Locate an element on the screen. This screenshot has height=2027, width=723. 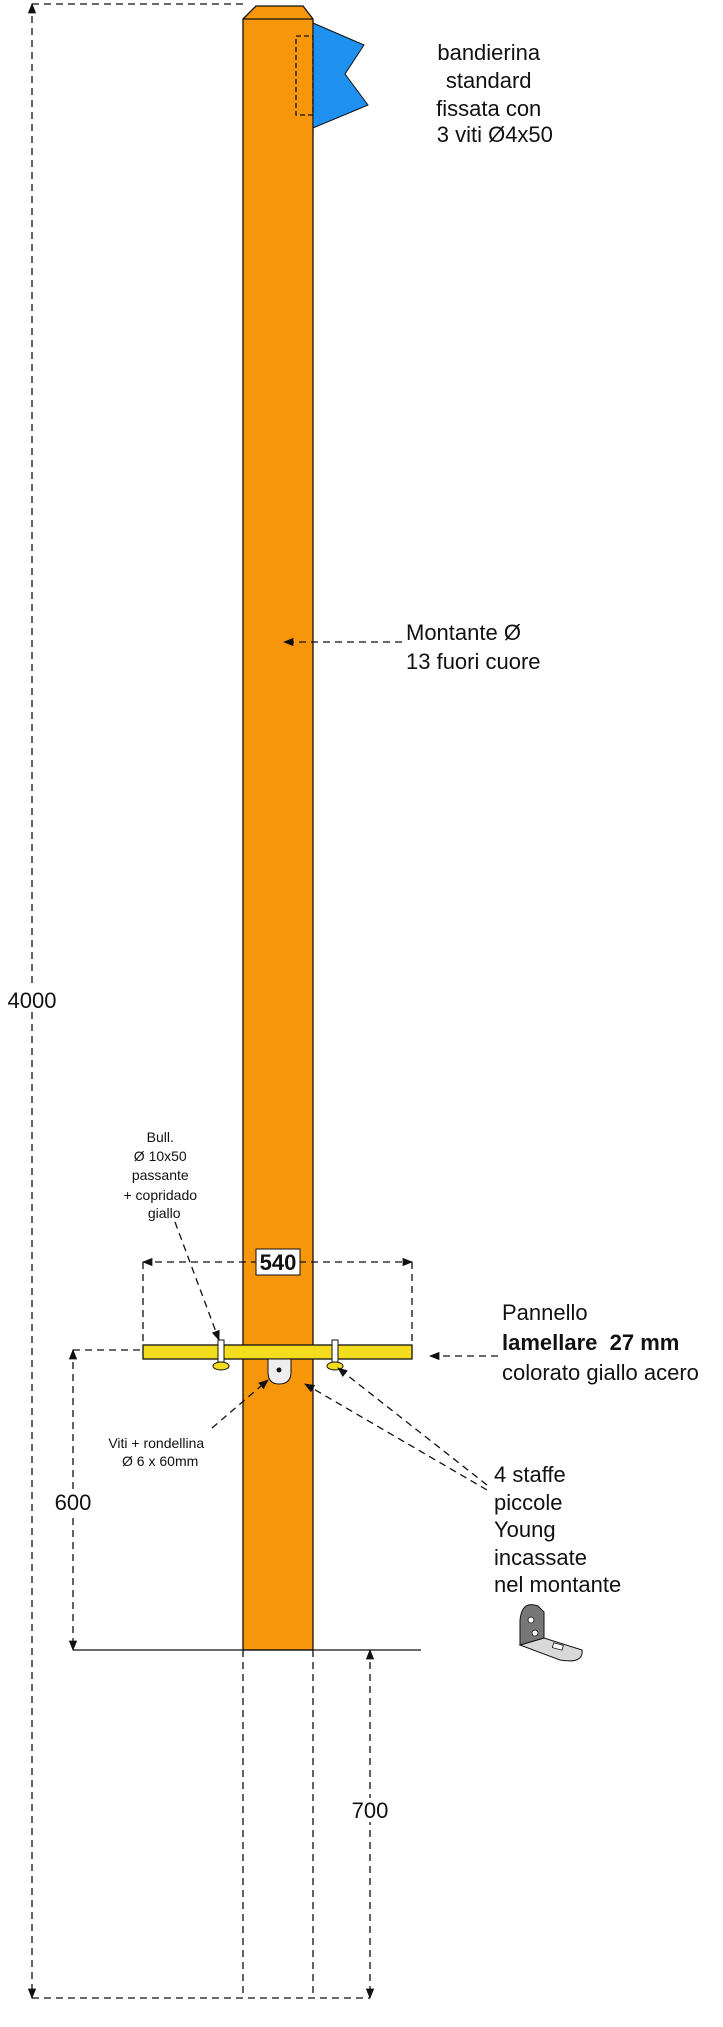
bracket-icon is located at coordinates (550, 1633).